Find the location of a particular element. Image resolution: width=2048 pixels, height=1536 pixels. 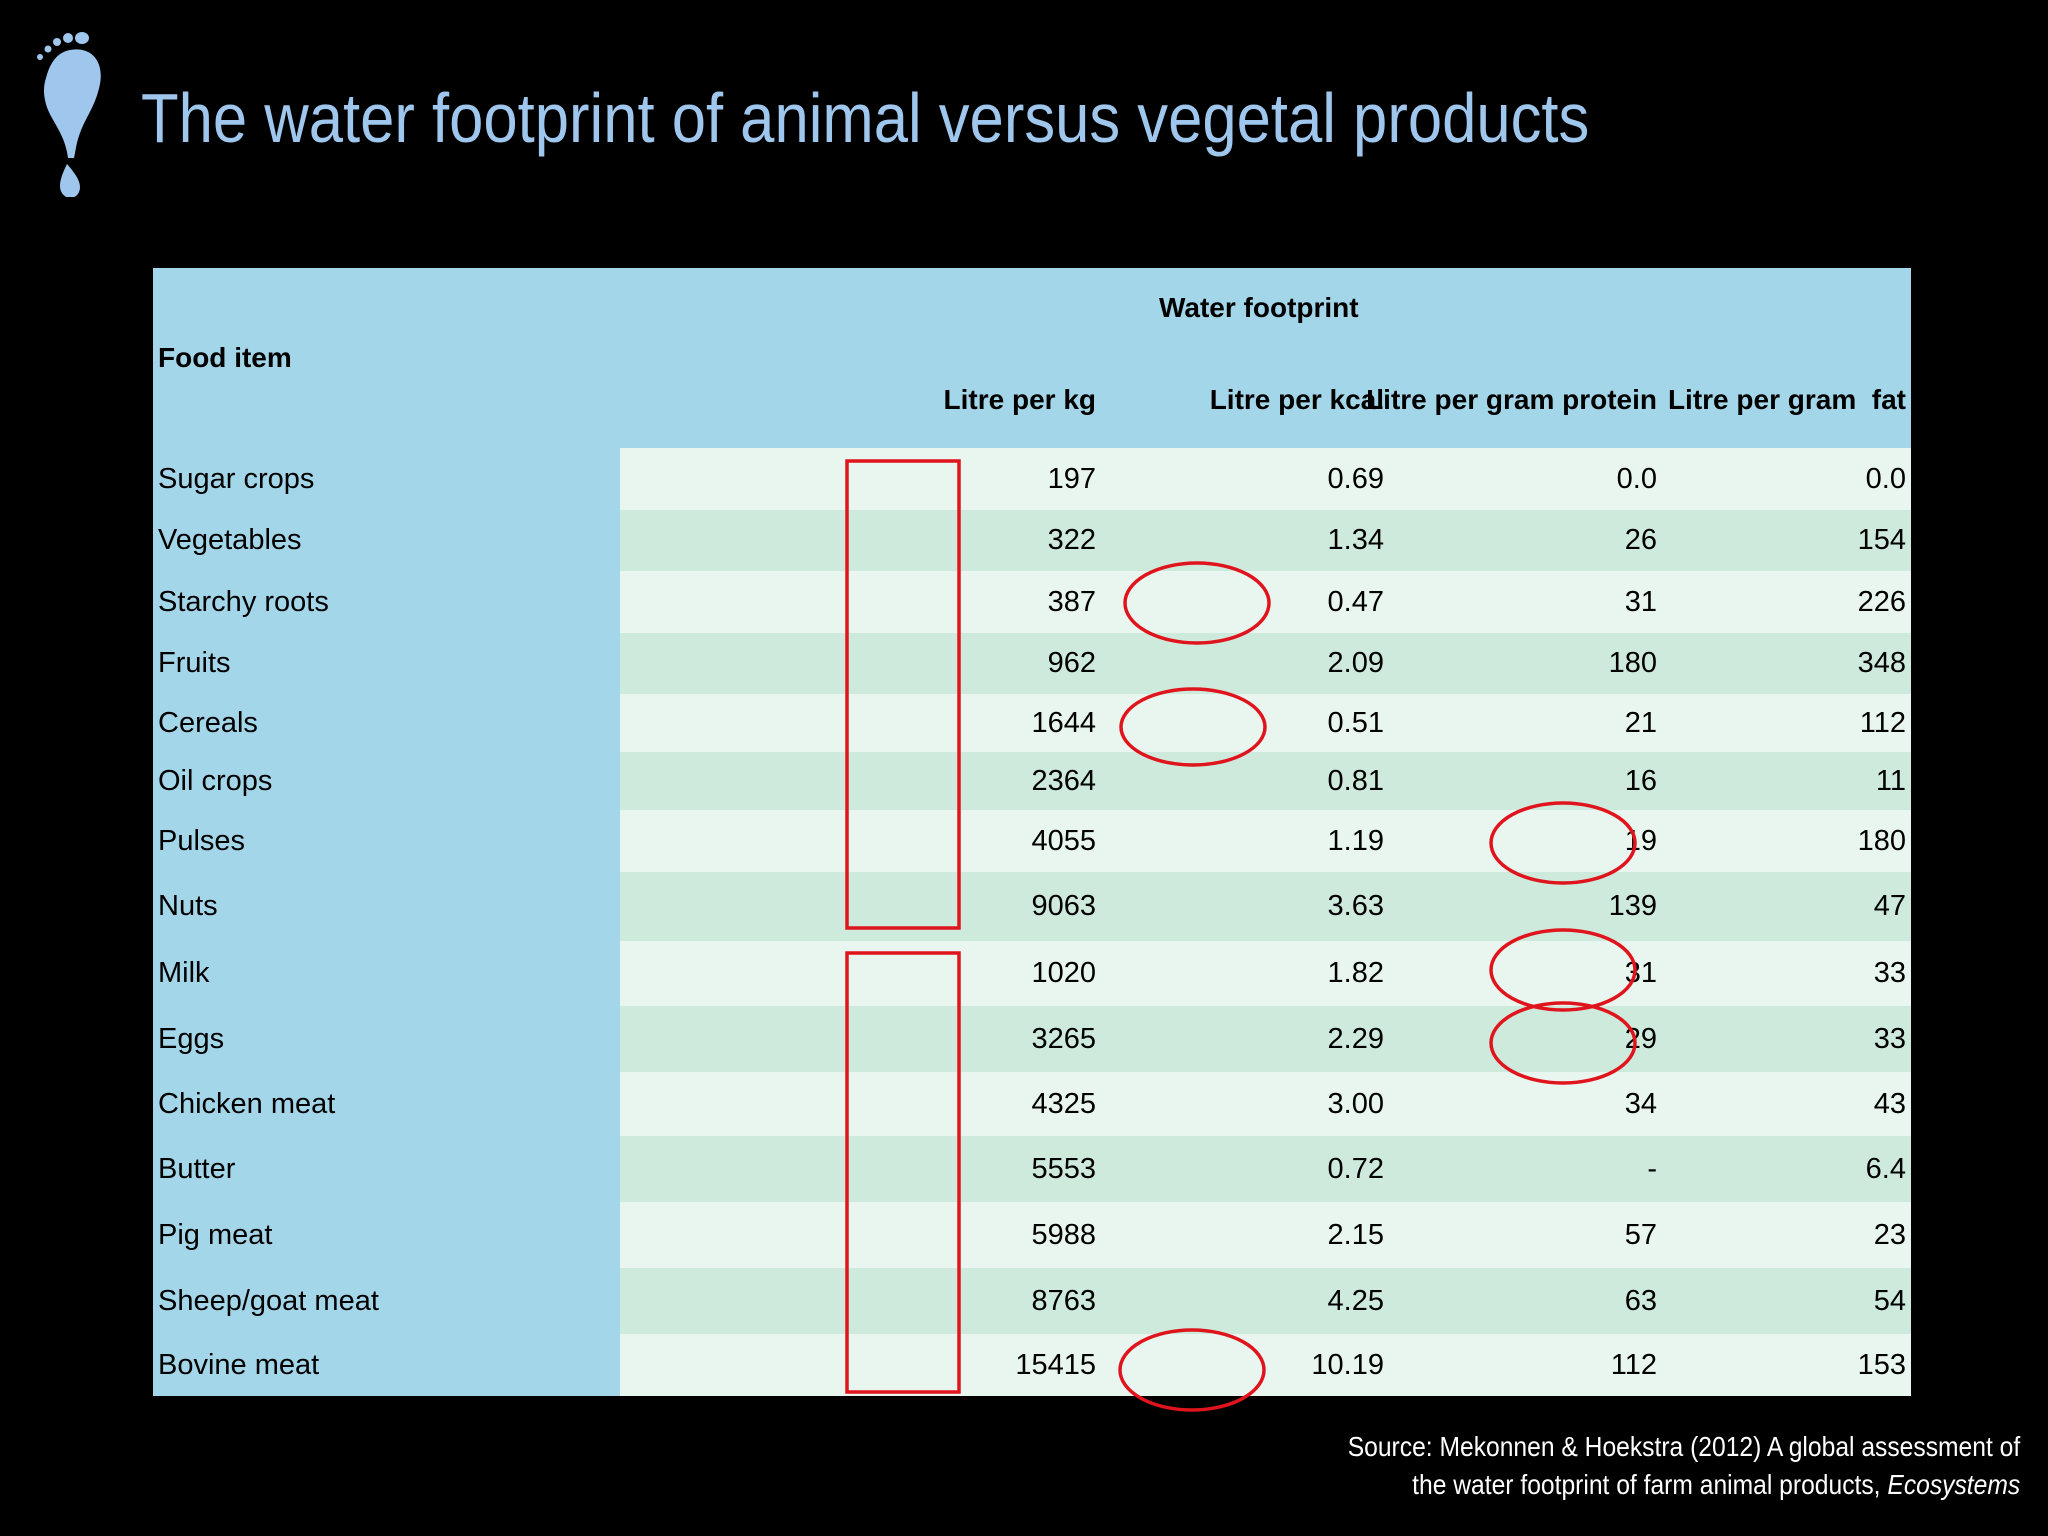

cell-litre-per-gram-fat: 180 is located at coordinates (1881, 841).